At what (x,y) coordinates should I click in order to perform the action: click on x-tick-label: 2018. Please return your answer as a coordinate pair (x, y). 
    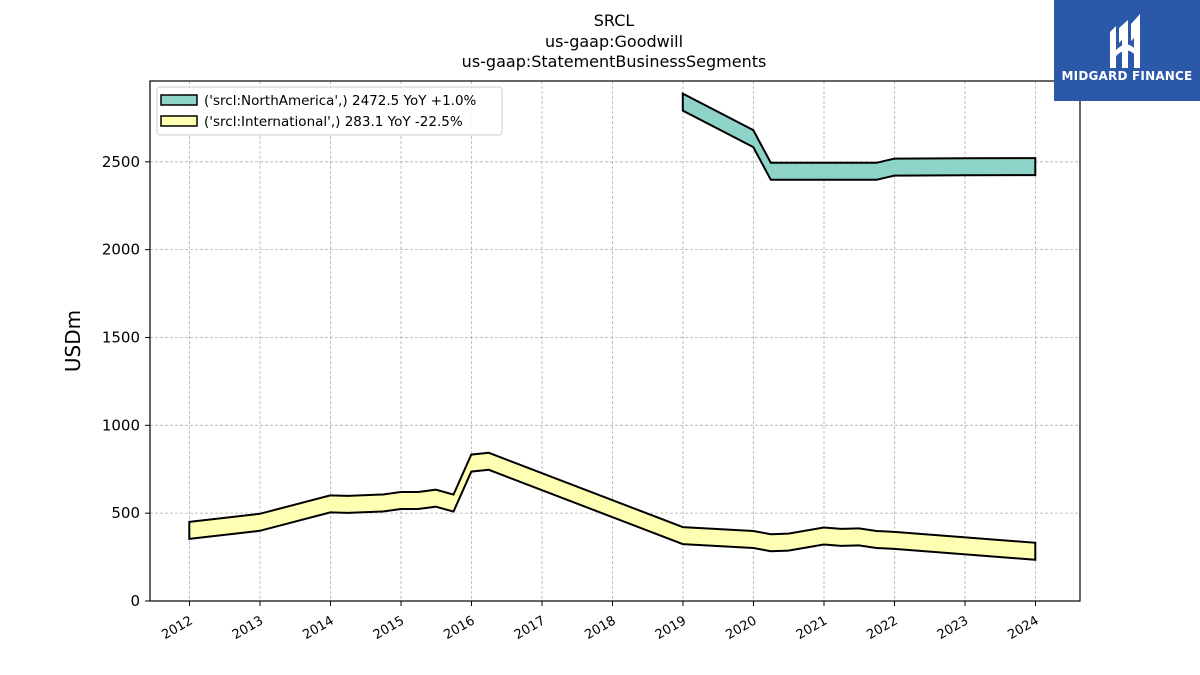
    Looking at the image, I should click on (600, 628).